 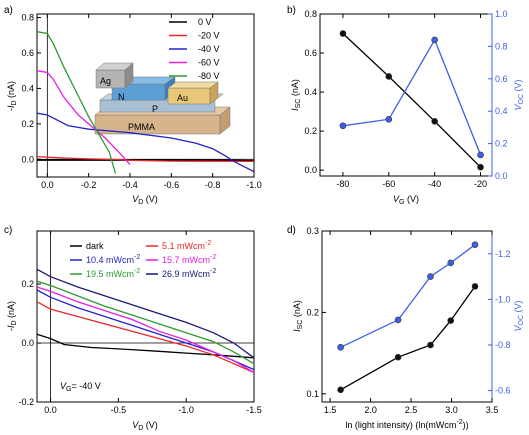 I want to click on panel-a-ylabel-part: I, so click(x=11, y=106).